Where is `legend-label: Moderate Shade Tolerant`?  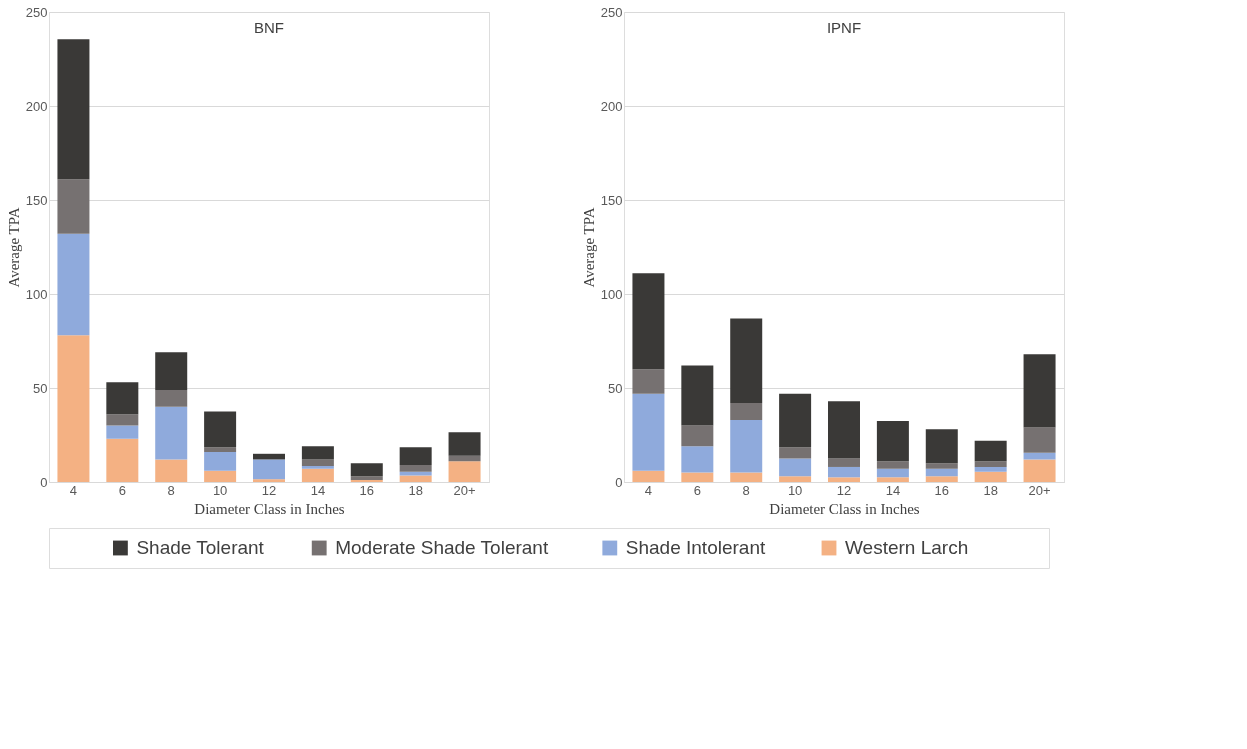
legend-label: Moderate Shade Tolerant is located at coordinates (442, 547).